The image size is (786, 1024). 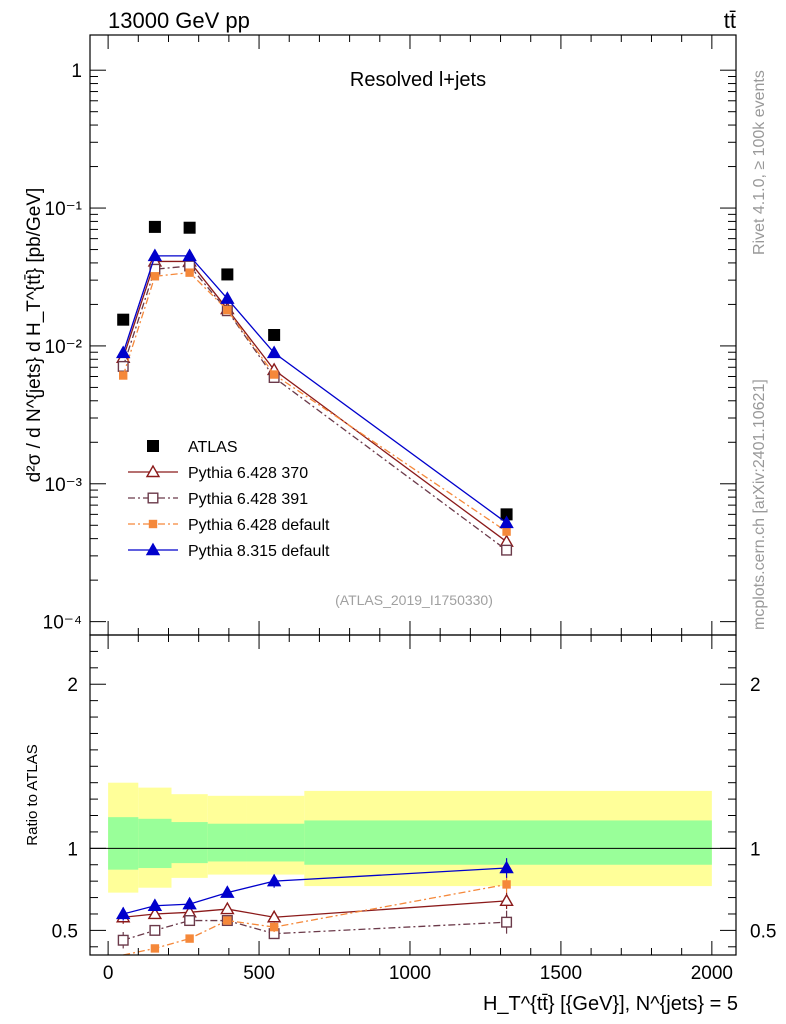 What do you see at coordinates (418, 80) in the screenshot?
I see `chart-title: Resolved l+jets` at bounding box center [418, 80].